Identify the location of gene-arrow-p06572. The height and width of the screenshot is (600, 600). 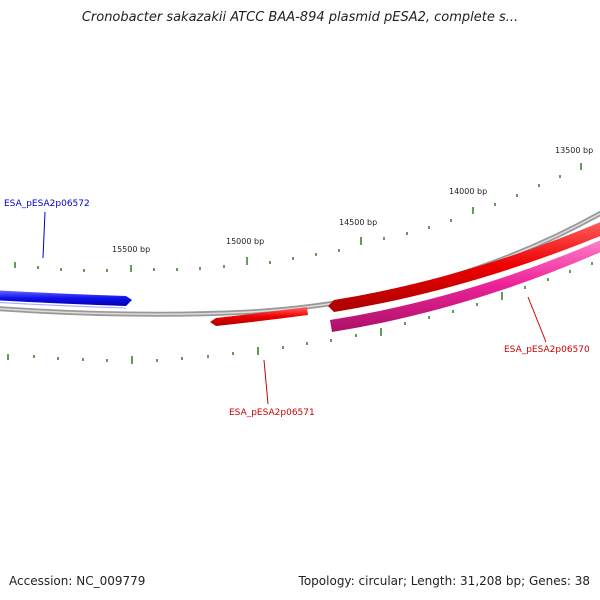
(66, 298).